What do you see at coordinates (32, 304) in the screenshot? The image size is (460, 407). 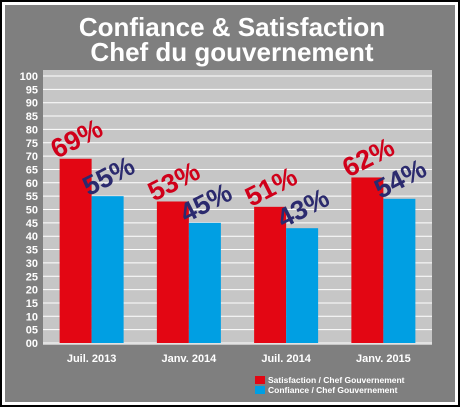 I see `y-tick-label: 15` at bounding box center [32, 304].